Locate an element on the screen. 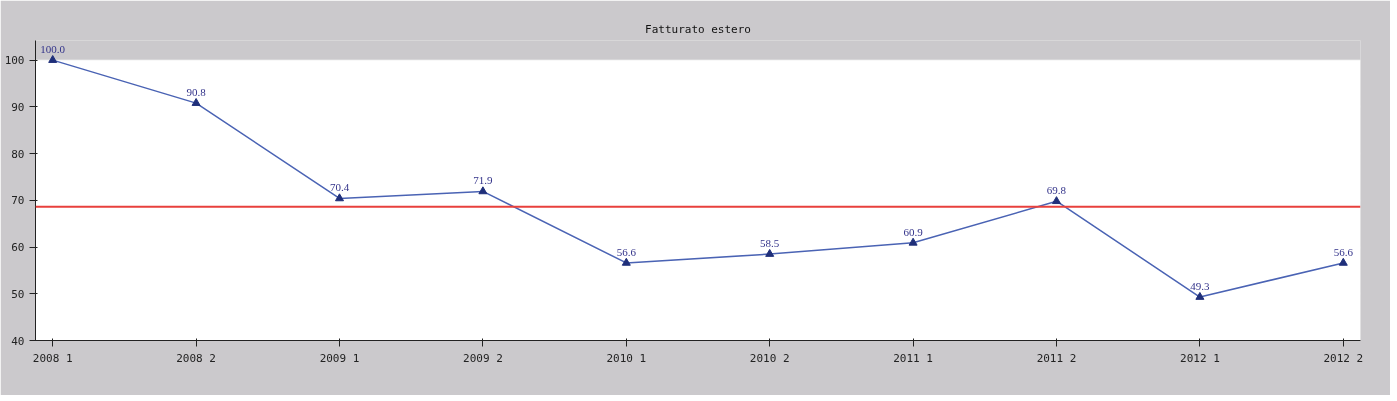 Image resolution: width=1397 pixels, height=401 pixels. data-label: 70.4 is located at coordinates (339, 187).